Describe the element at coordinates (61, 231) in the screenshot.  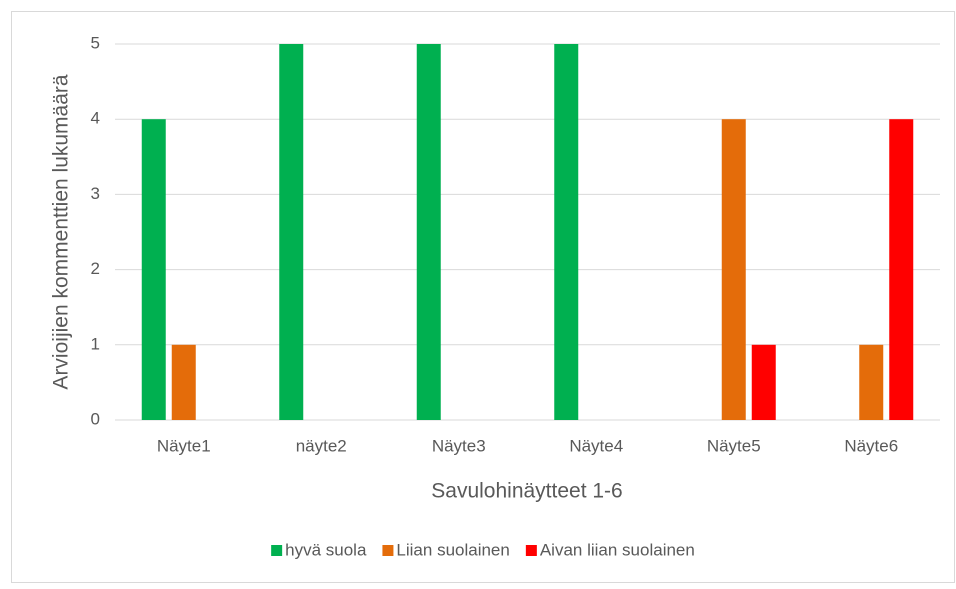
I see `y-axis-title: Arvioijien kommenttien lukumäärä` at that location.